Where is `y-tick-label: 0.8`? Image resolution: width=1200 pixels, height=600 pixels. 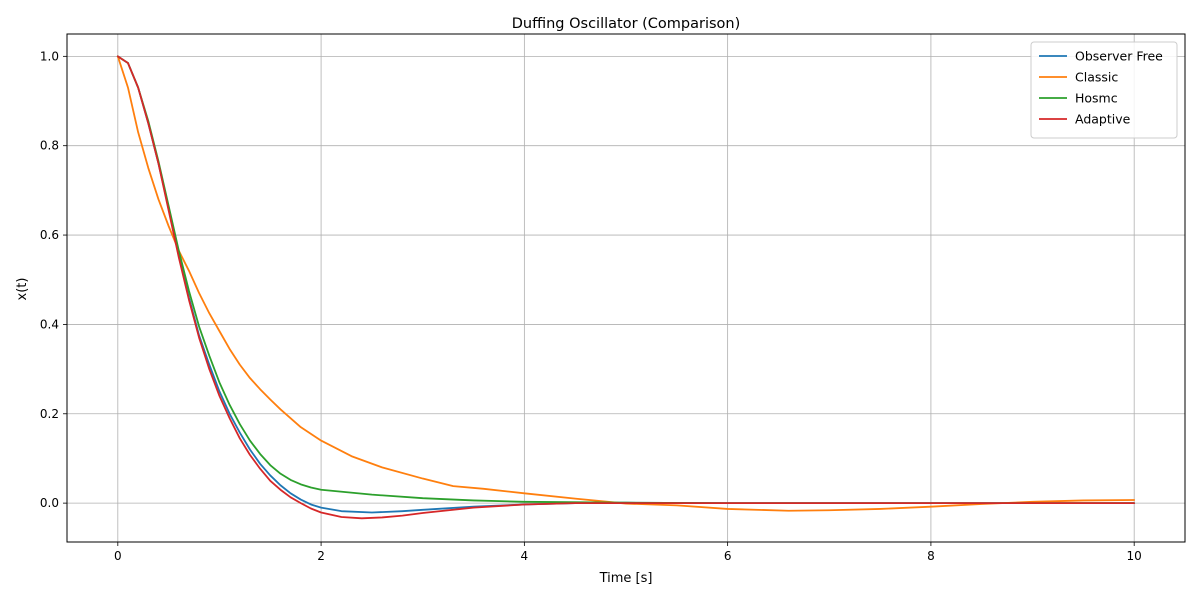 y-tick-label: 0.8 is located at coordinates (49, 146).